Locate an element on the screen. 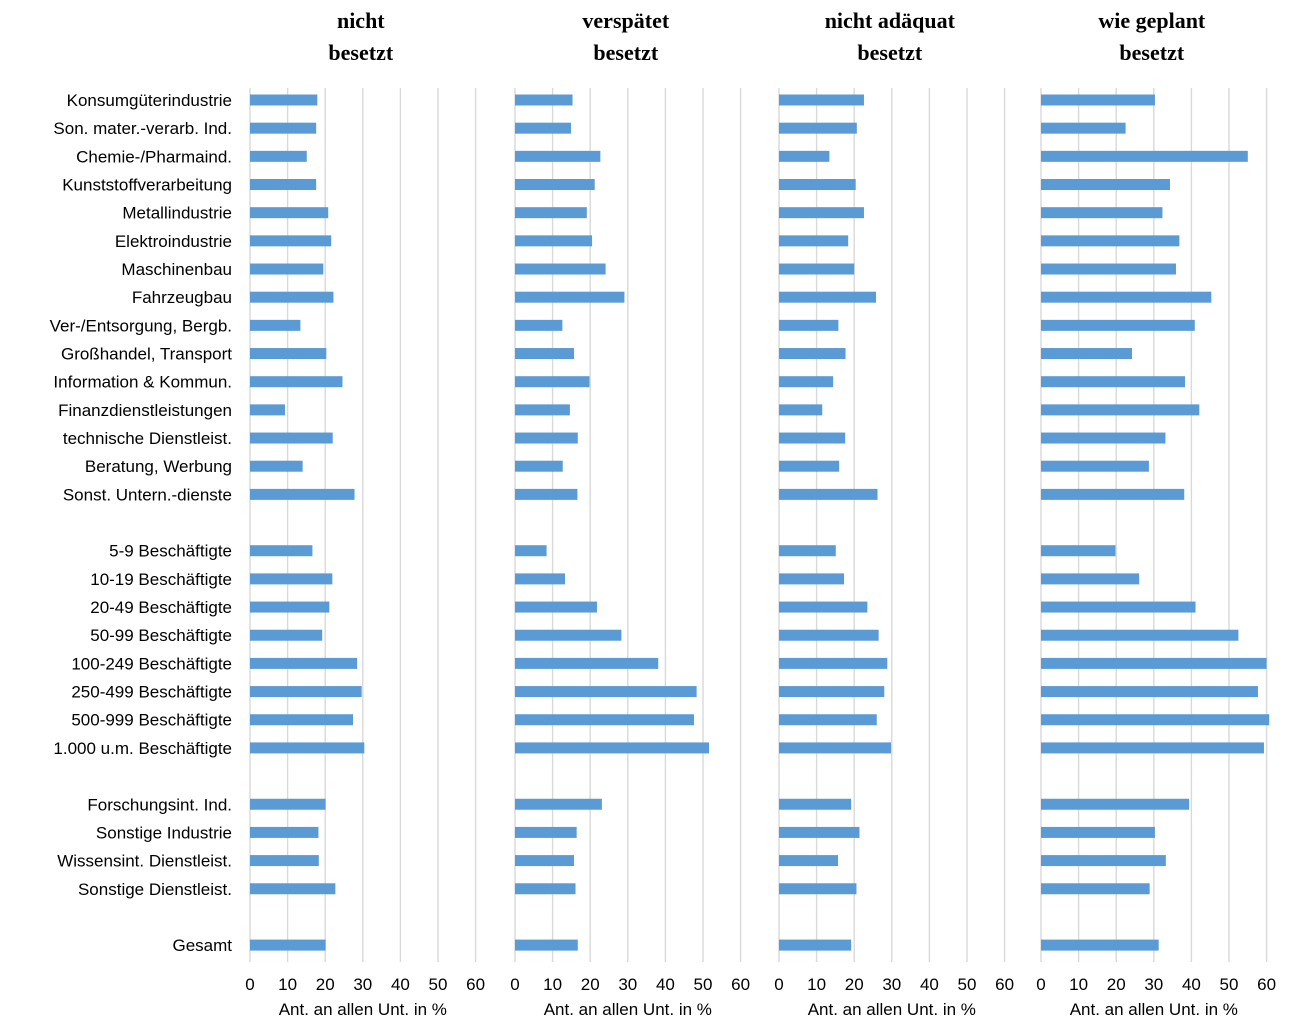 This screenshot has height=1019, width=1290. category-label: Fahrzeugbau is located at coordinates (182, 297).